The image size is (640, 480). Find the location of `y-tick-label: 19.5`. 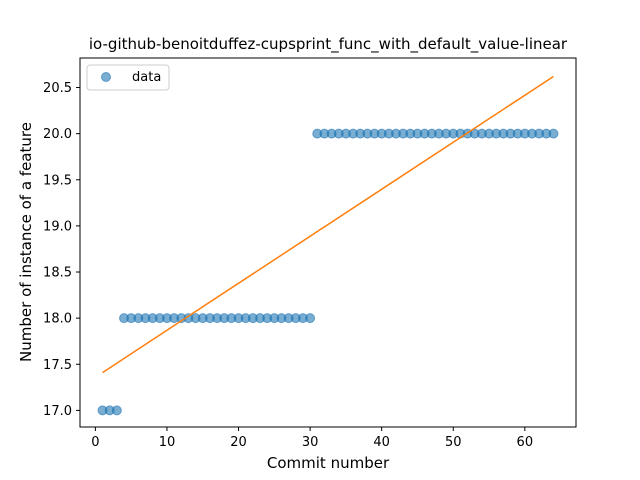

y-tick-label: 19.5 is located at coordinates (57, 180).